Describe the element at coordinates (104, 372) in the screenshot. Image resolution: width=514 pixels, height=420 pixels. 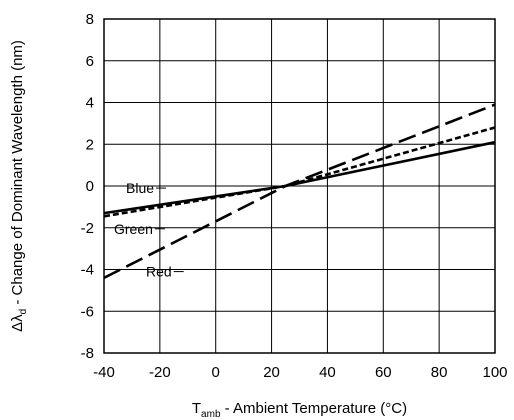
I see `x-tick-label: -40` at that location.